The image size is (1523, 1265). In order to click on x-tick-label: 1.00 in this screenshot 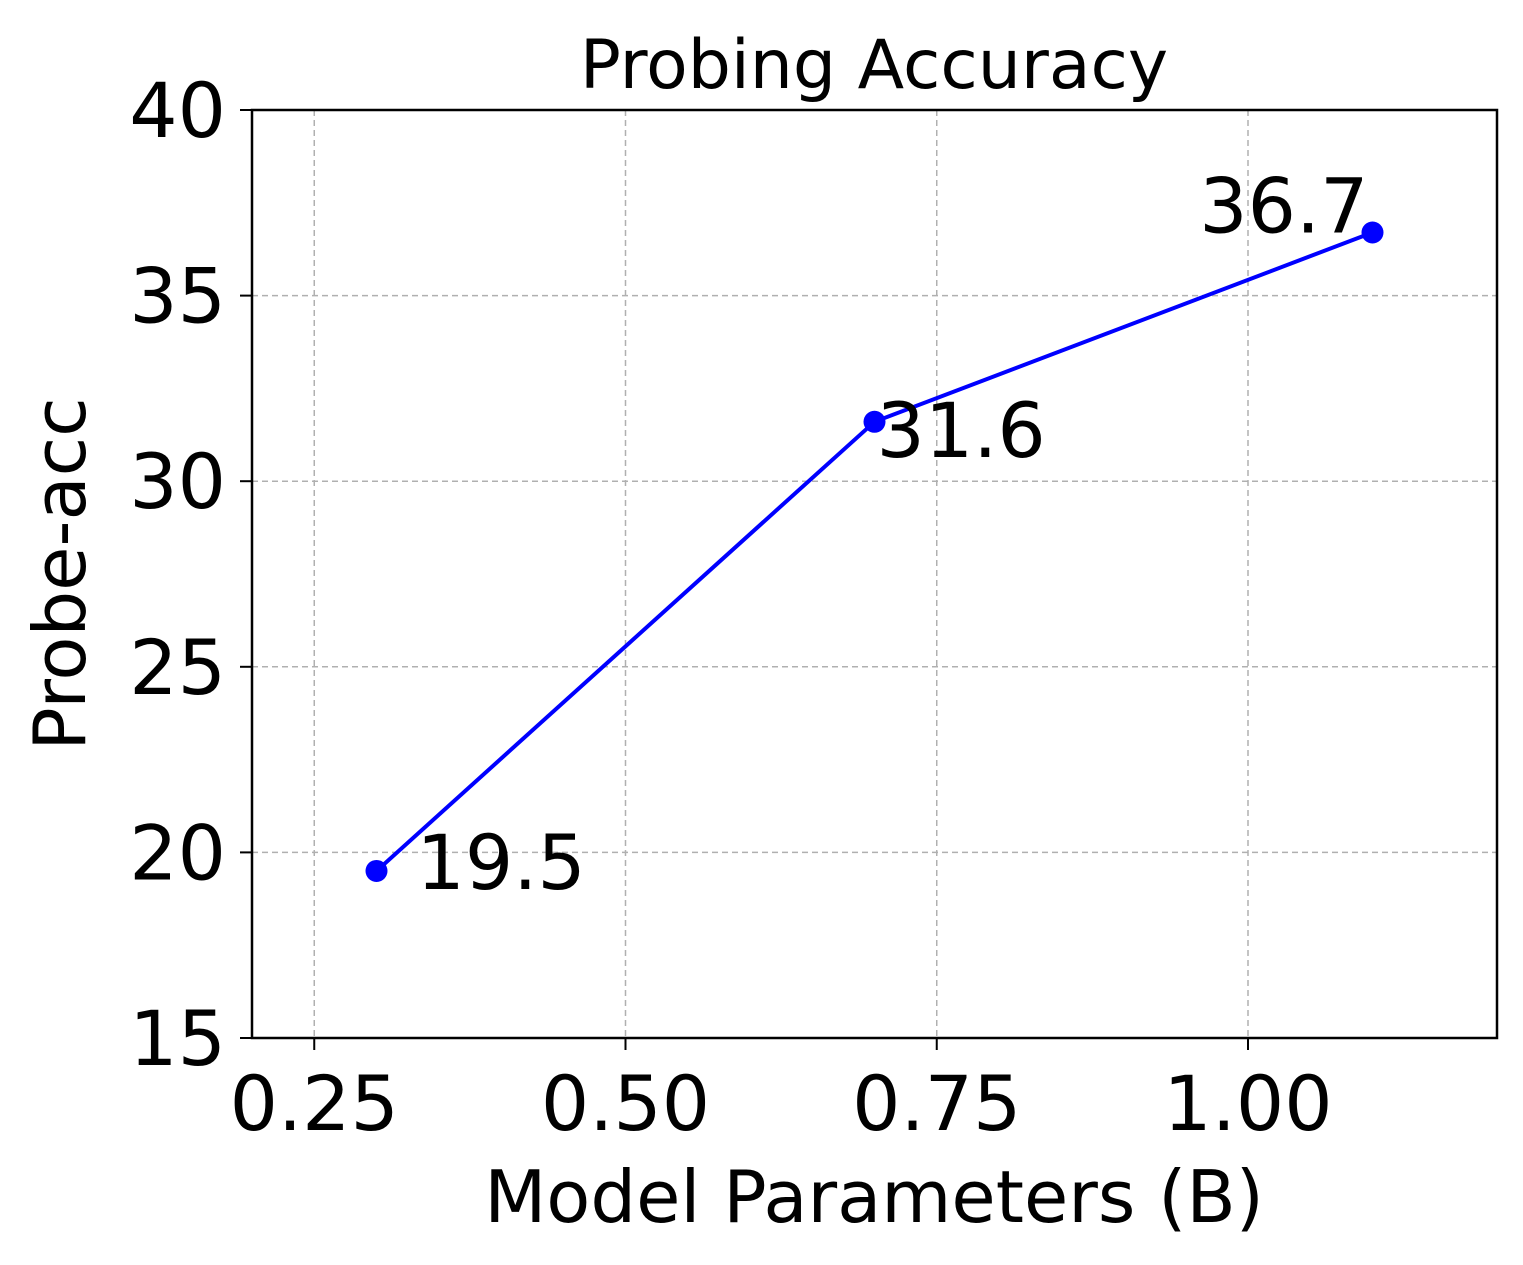, I will do `click(1247, 1103)`.